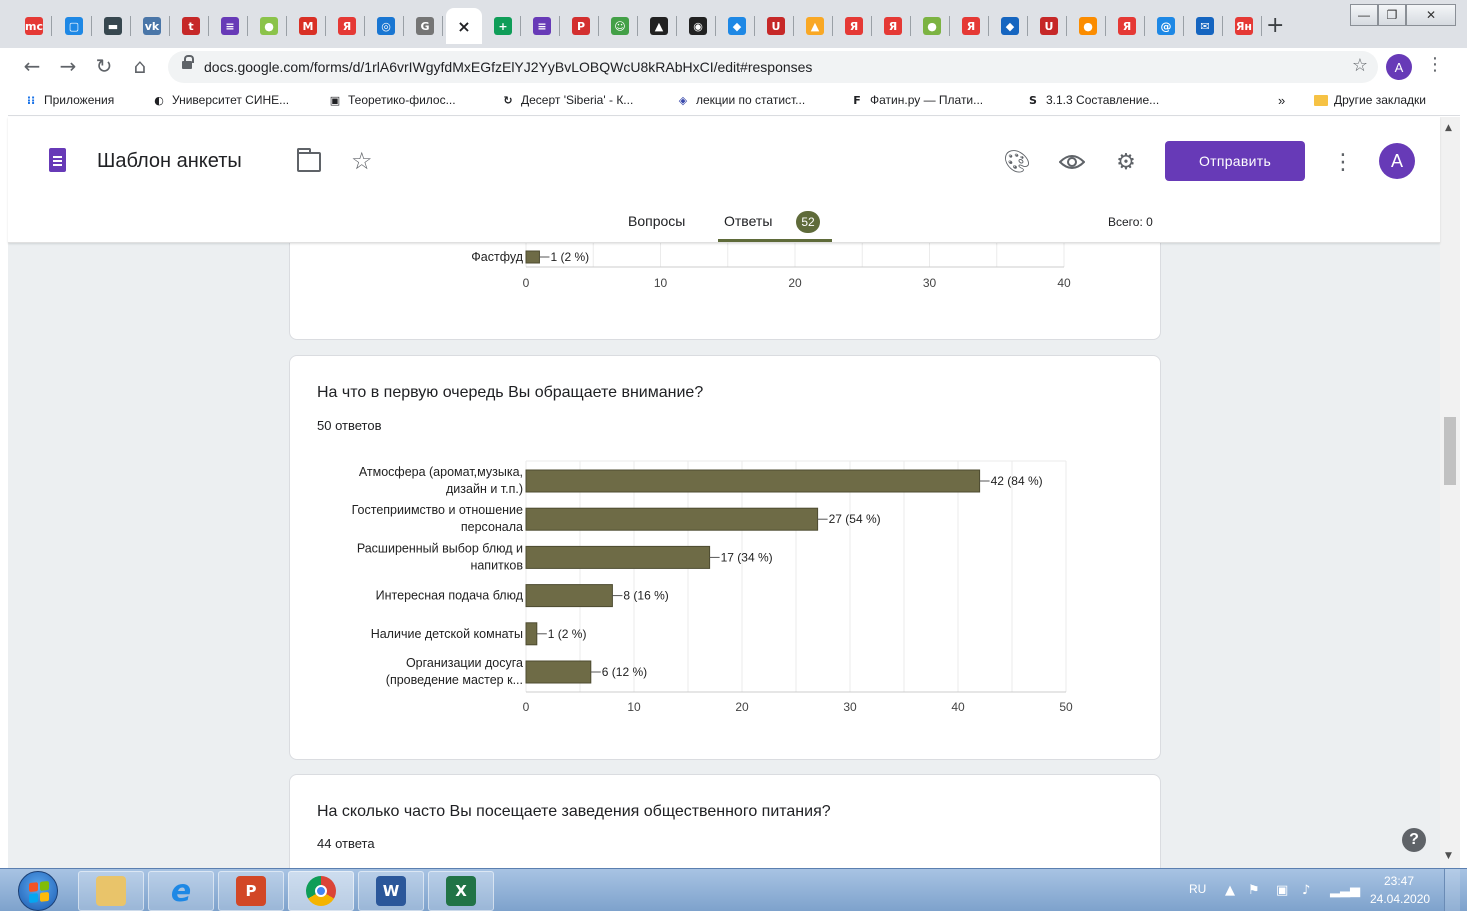 The image size is (1467, 911). I want to click on tab-favicon-icon: @, so click(1166, 26).